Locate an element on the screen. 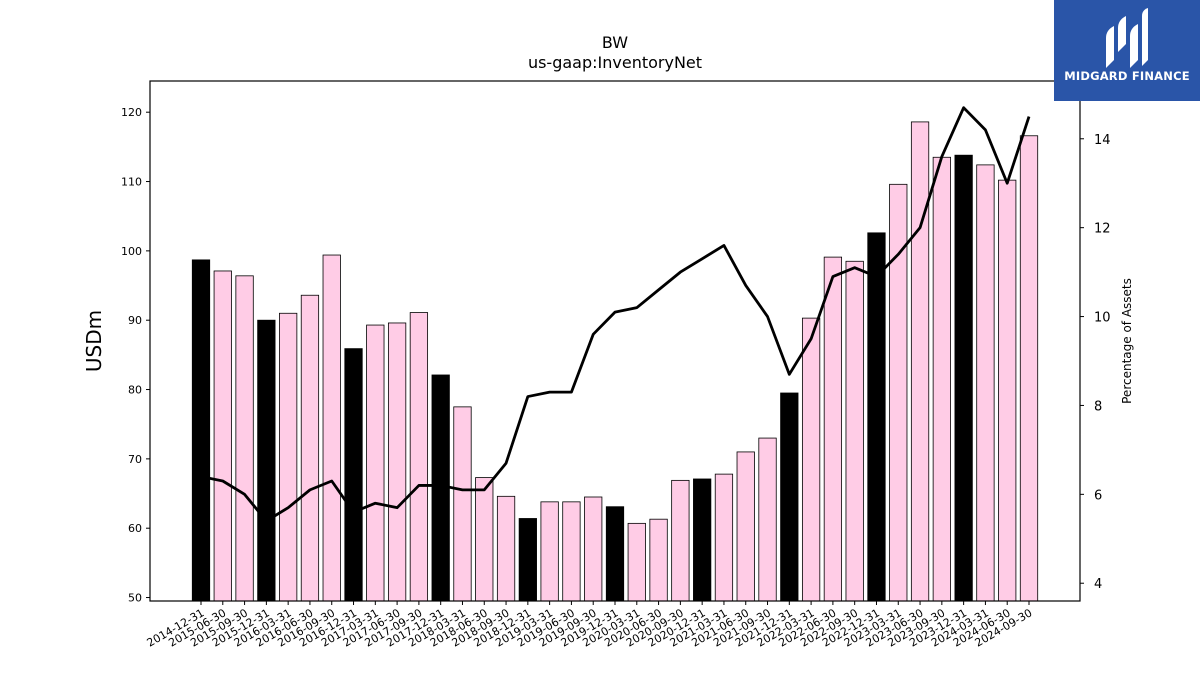 The width and height of the screenshot is (1200, 675). y2-tick-label: 14 is located at coordinates (1102, 140).